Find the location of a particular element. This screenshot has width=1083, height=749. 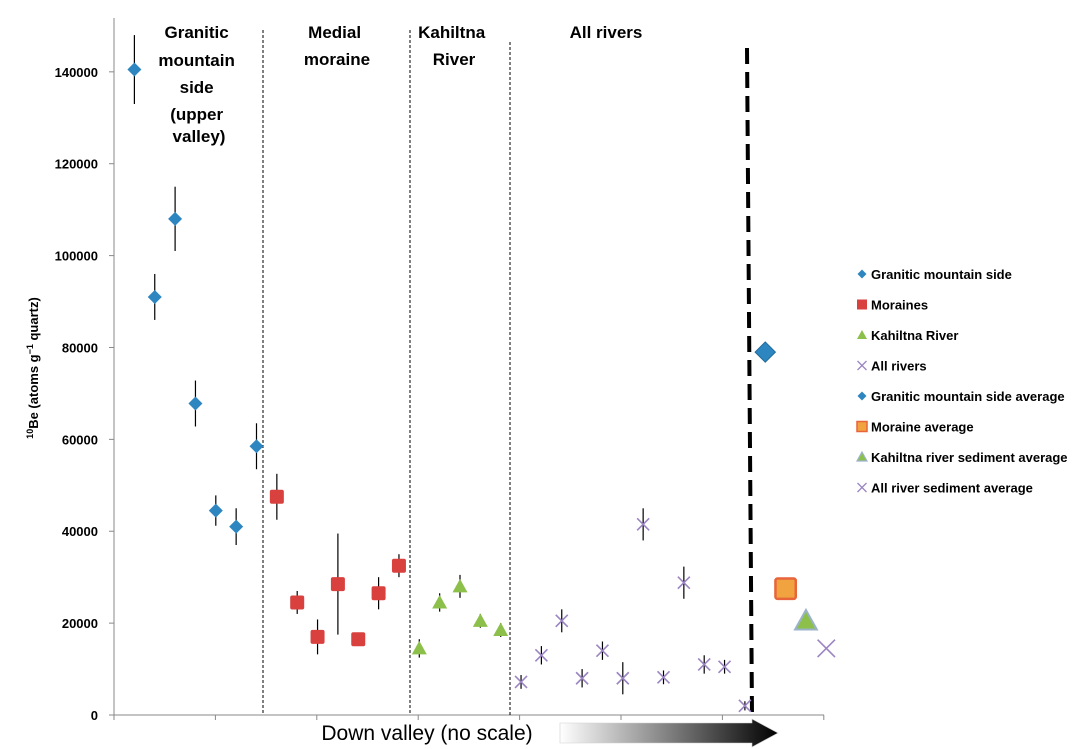

average-marker-triangle is located at coordinates (806, 619).